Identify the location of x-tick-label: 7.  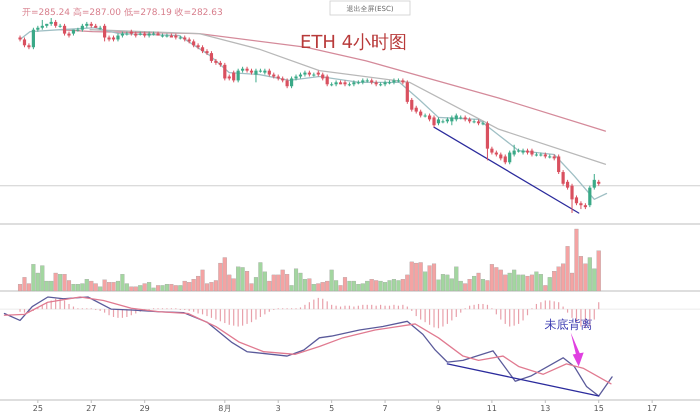
(385, 408).